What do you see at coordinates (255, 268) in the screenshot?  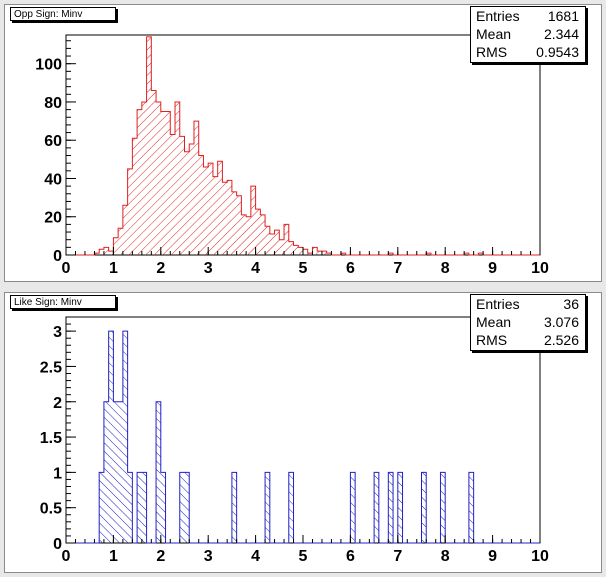 I see `x-tick-label: 4` at bounding box center [255, 268].